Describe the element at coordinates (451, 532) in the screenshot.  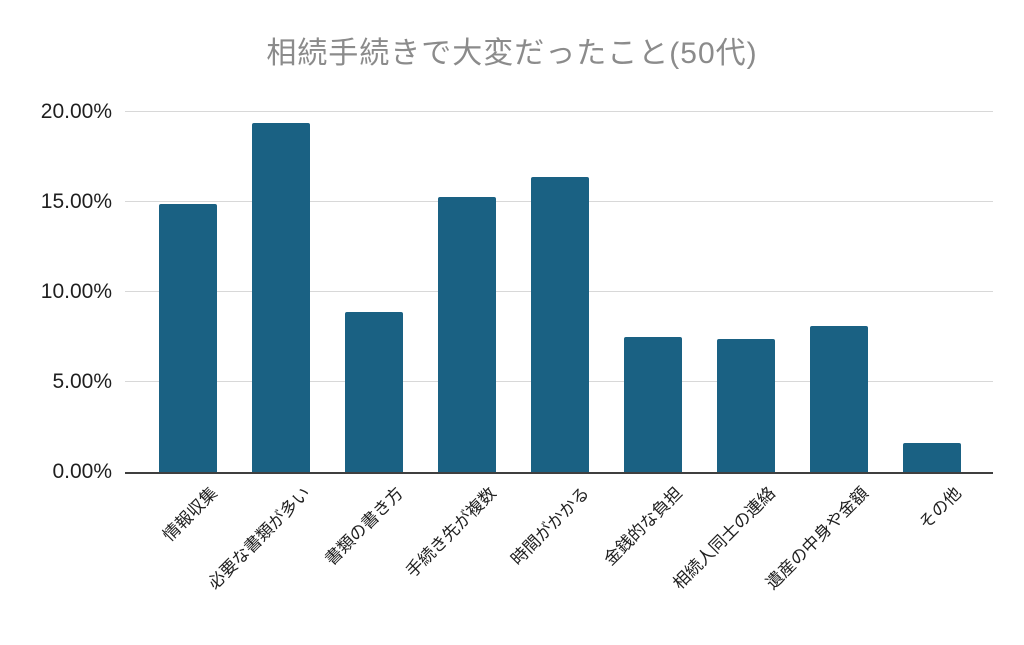
I see `x-axis-category-label: 手続き先が複数` at that location.